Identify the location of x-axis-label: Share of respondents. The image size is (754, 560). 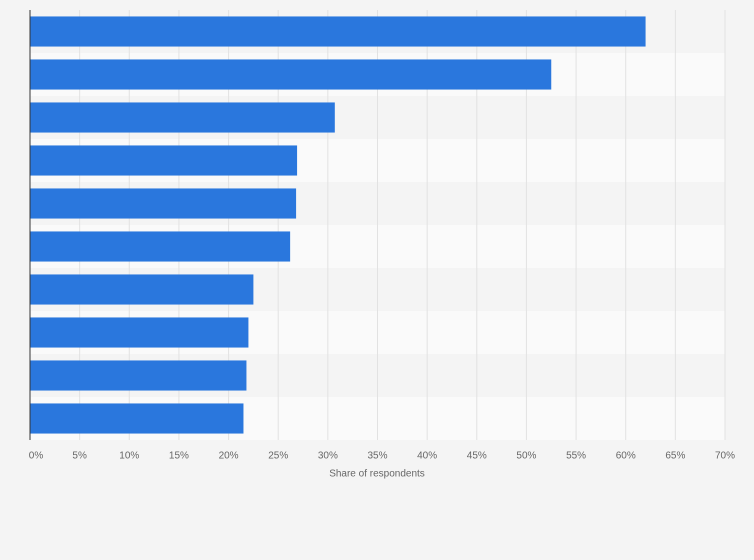
(377, 474).